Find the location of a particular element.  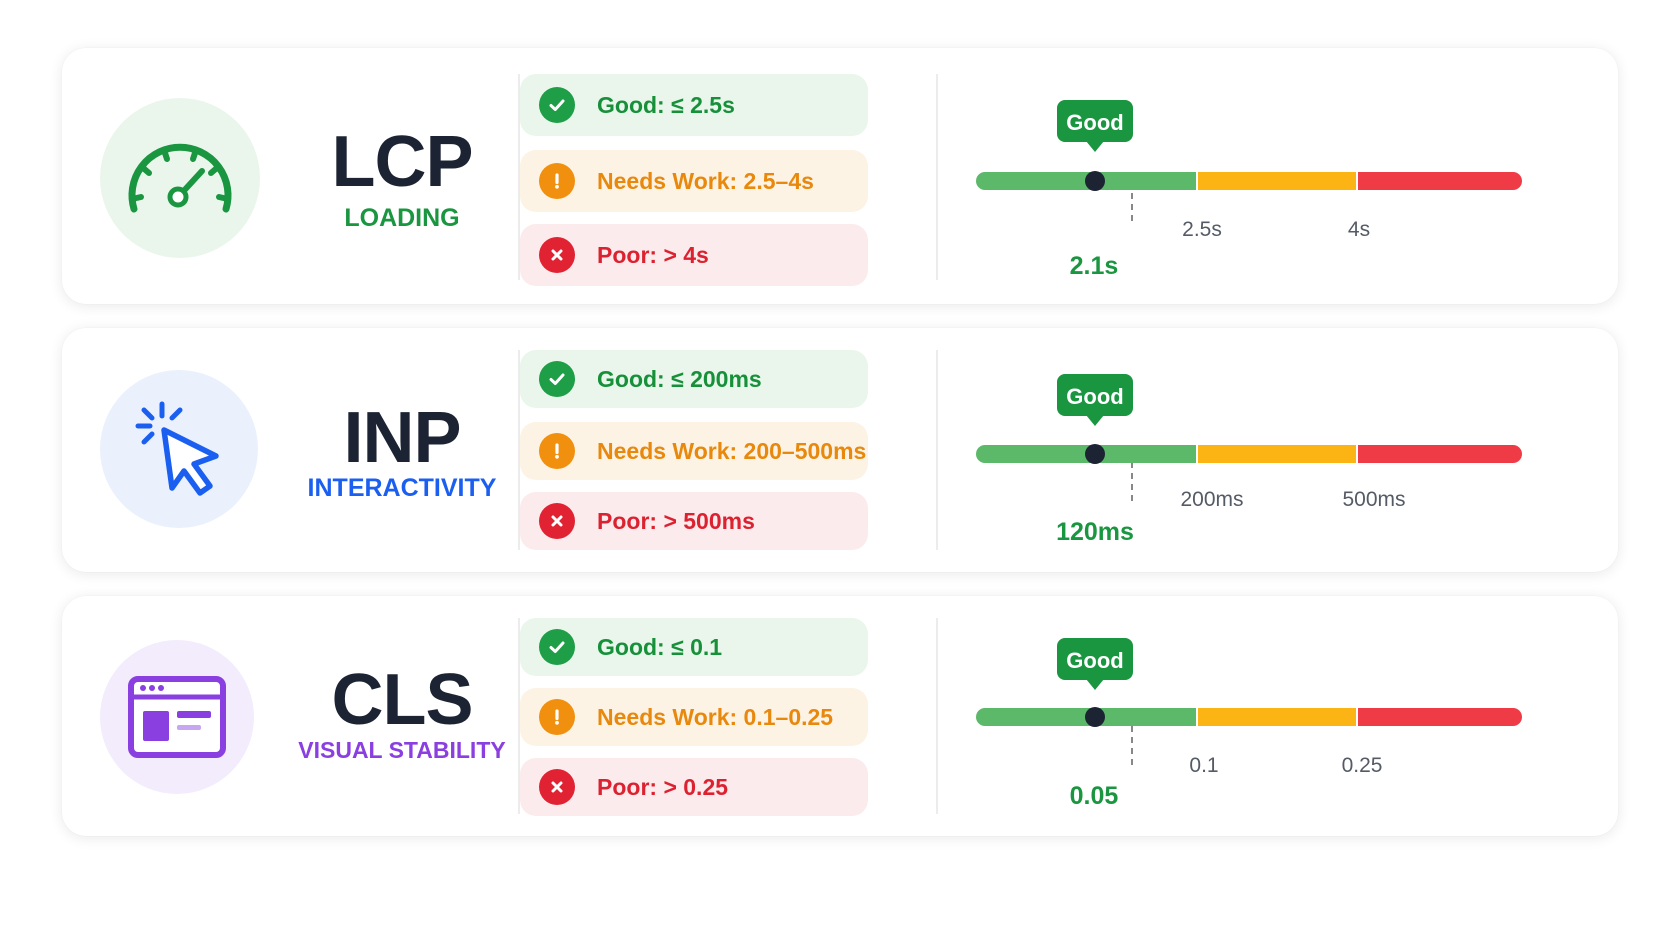

cls-icon-circle is located at coordinates (177, 717).